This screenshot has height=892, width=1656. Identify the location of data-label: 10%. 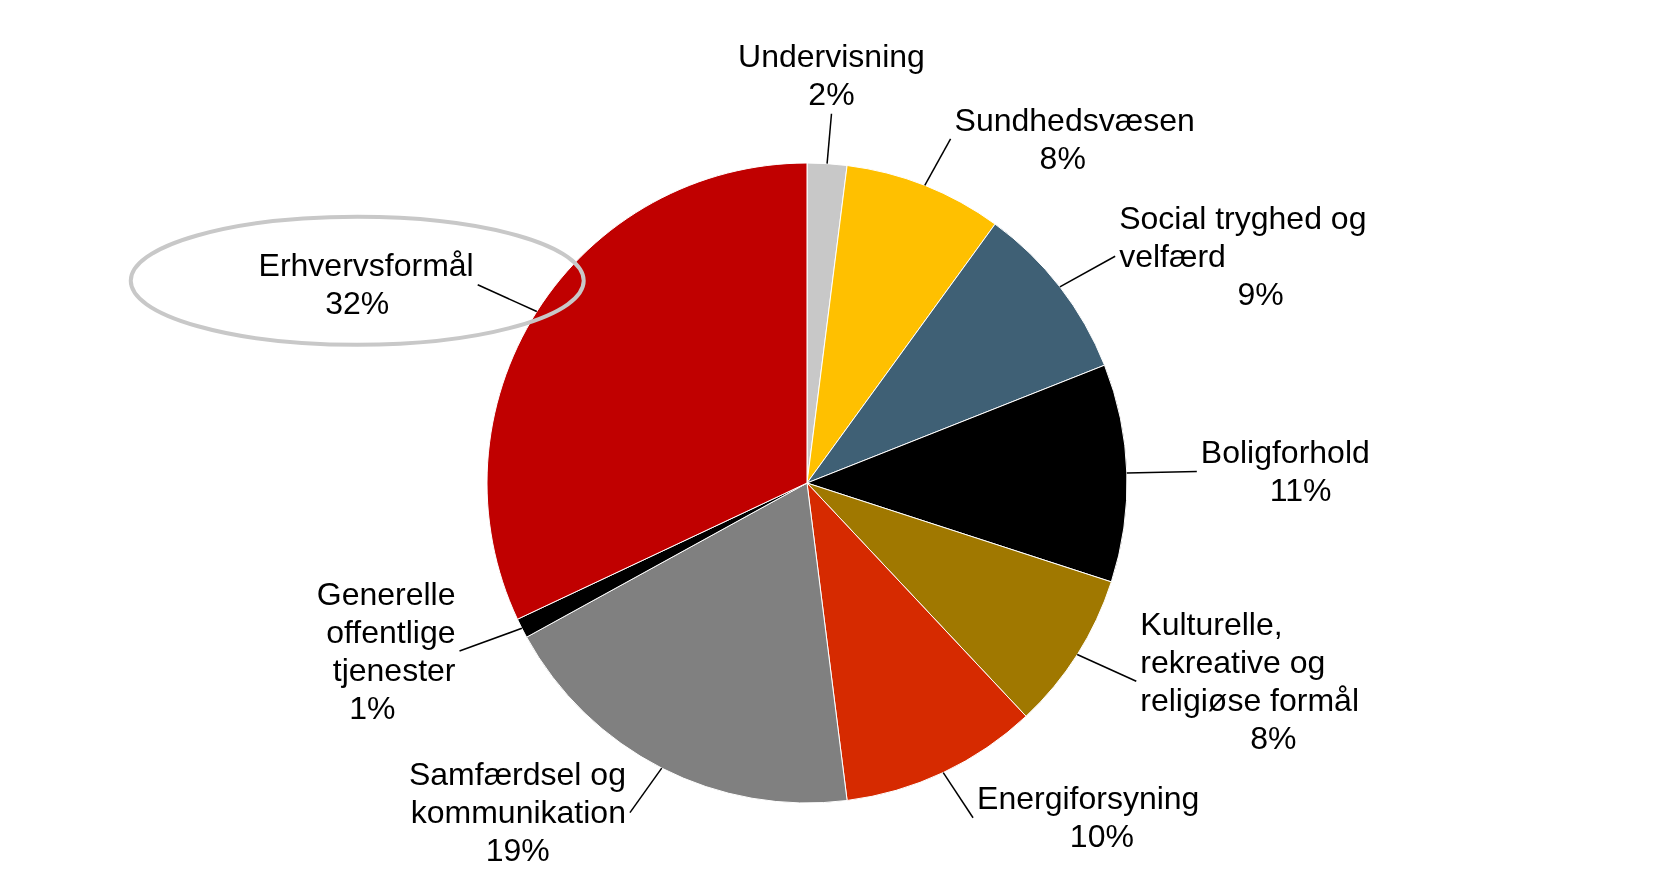
(1101, 836).